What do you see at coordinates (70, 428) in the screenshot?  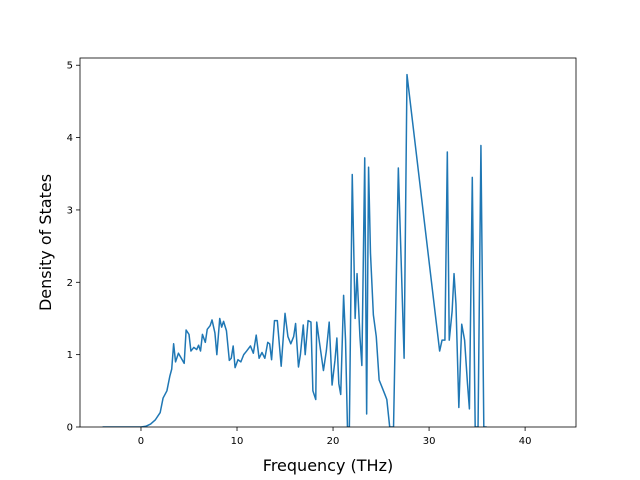 I see `y-tick-label: 0` at bounding box center [70, 428].